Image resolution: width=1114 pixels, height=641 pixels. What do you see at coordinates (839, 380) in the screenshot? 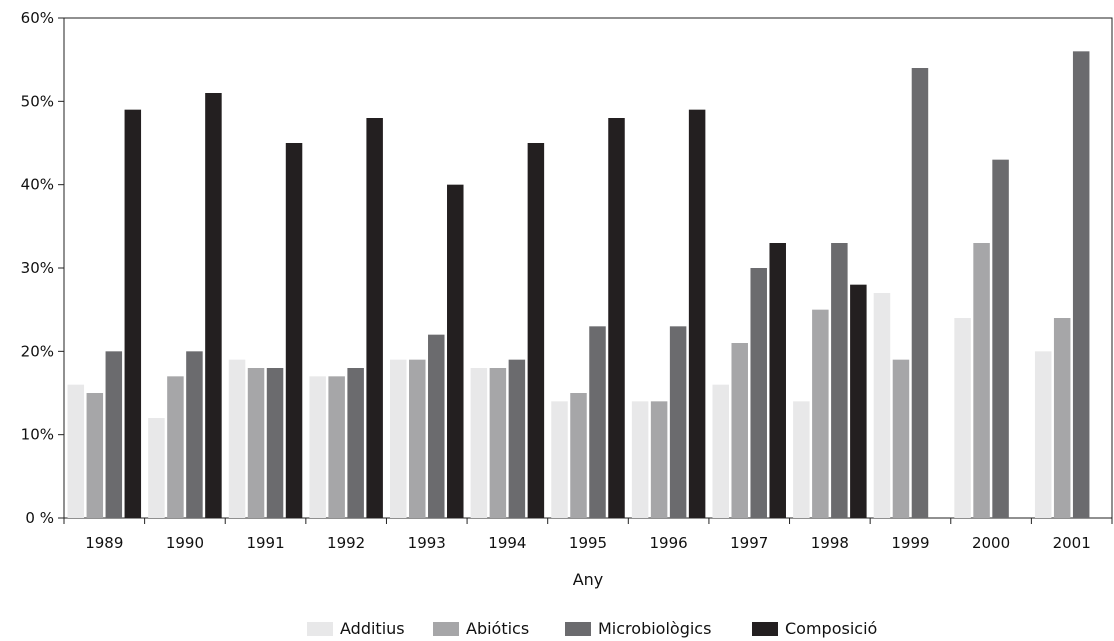
I see `bar-microbiologics-1998` at bounding box center [839, 380].